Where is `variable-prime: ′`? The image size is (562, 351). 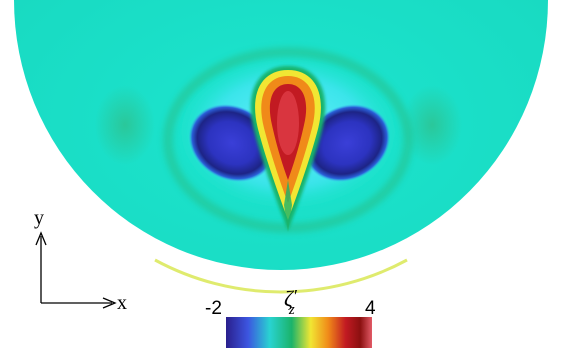 variable-prime: ′ is located at coordinates (295, 296).